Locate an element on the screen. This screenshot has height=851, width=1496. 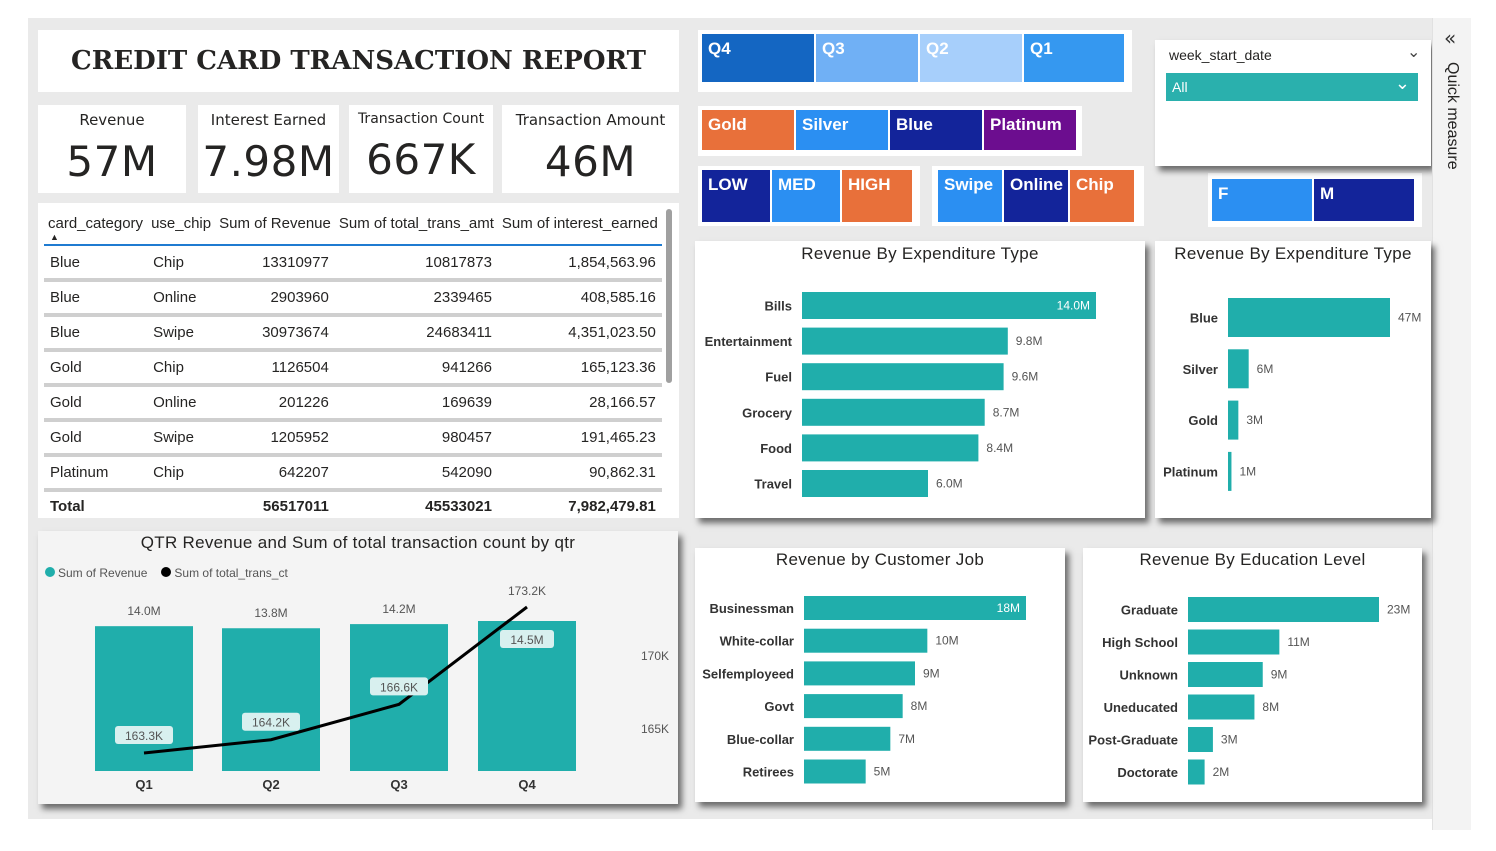
bar-data-label: 1M is located at coordinates (1247, 471).